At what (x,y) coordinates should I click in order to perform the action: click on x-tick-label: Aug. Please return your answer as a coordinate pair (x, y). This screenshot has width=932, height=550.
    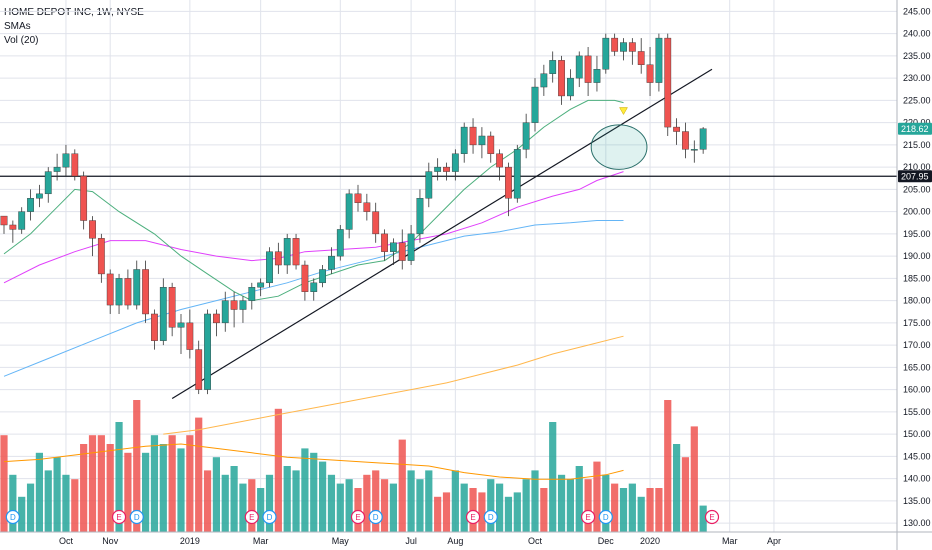
    Looking at the image, I should click on (455, 541).